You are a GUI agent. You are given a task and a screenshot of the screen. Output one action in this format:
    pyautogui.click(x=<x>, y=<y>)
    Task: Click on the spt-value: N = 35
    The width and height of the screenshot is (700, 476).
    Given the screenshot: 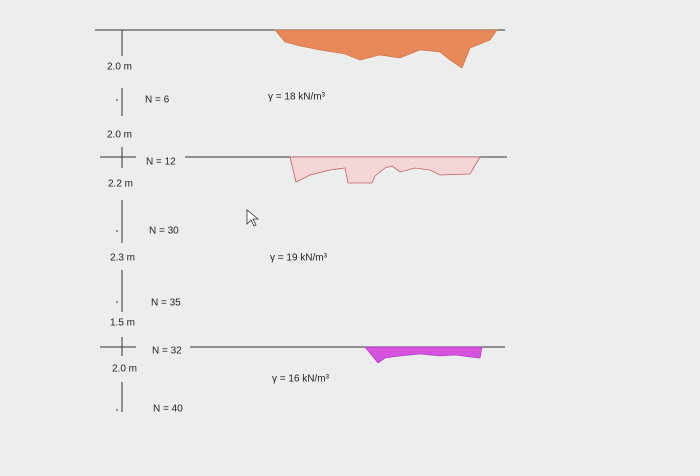 What is the action you would take?
    pyautogui.click(x=166, y=303)
    